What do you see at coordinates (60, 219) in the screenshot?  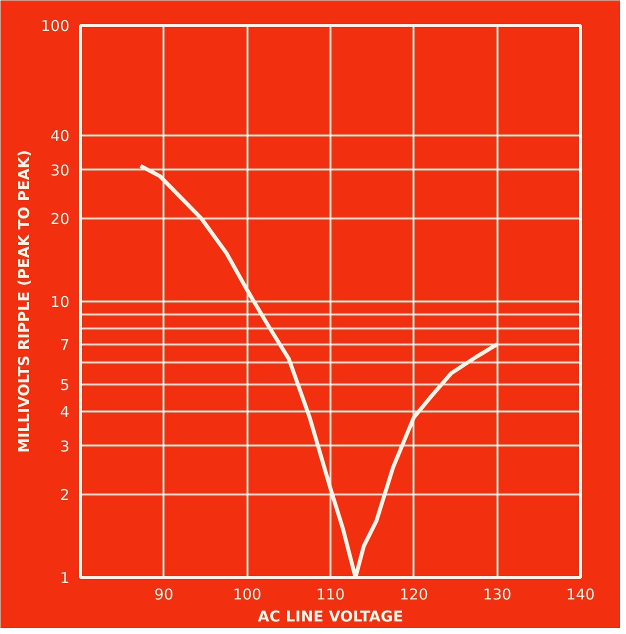 I see `y-tick-label: 20` at bounding box center [60, 219].